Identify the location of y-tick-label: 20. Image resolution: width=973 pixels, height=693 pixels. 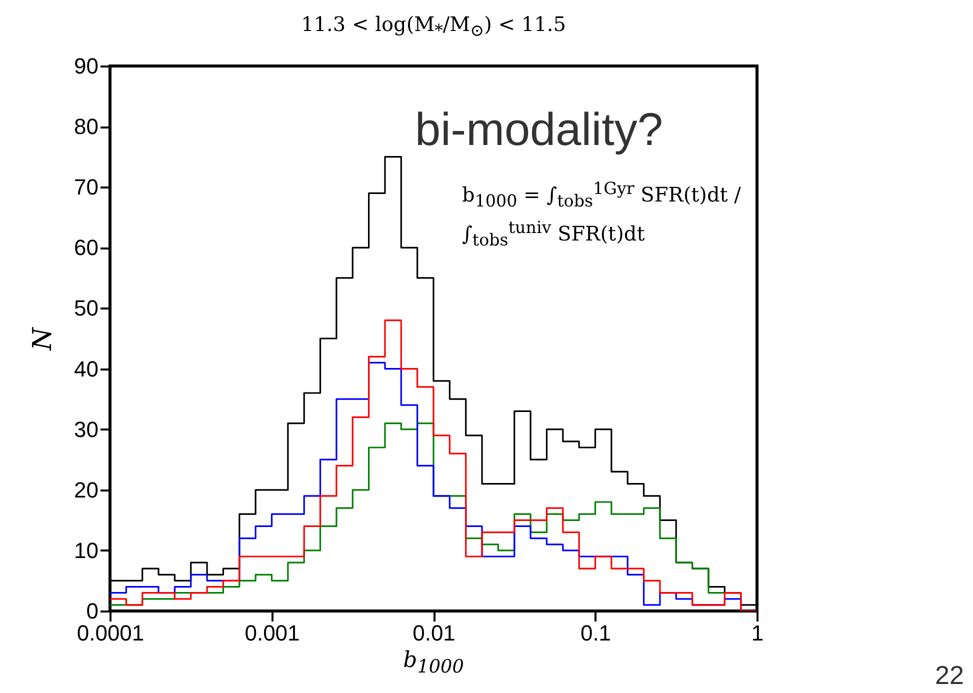
(86, 489).